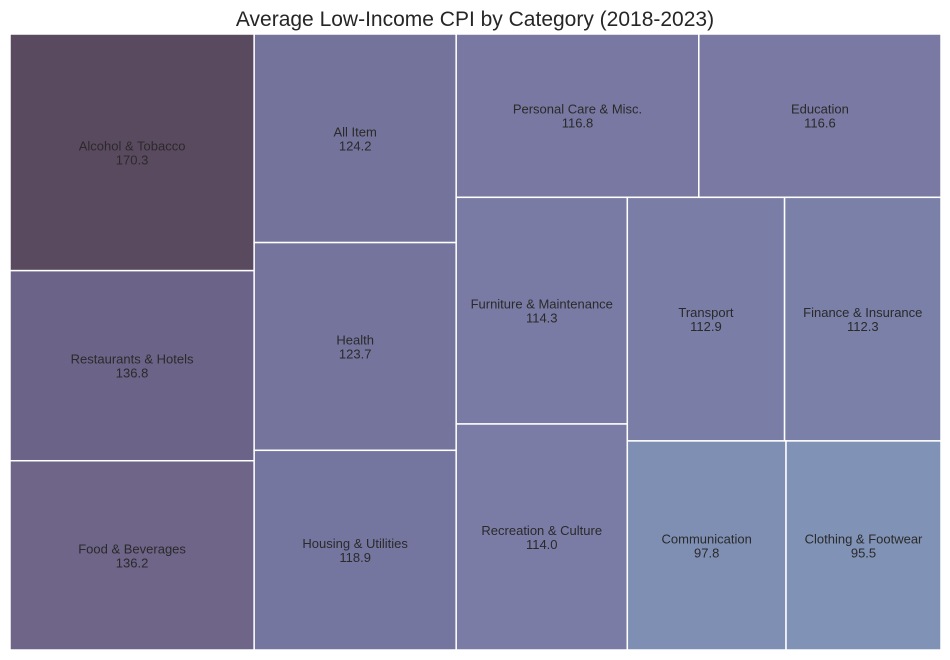 The image size is (950, 660). Describe the element at coordinates (820, 109) in the screenshot. I see `treemap-label-education: Education` at that location.